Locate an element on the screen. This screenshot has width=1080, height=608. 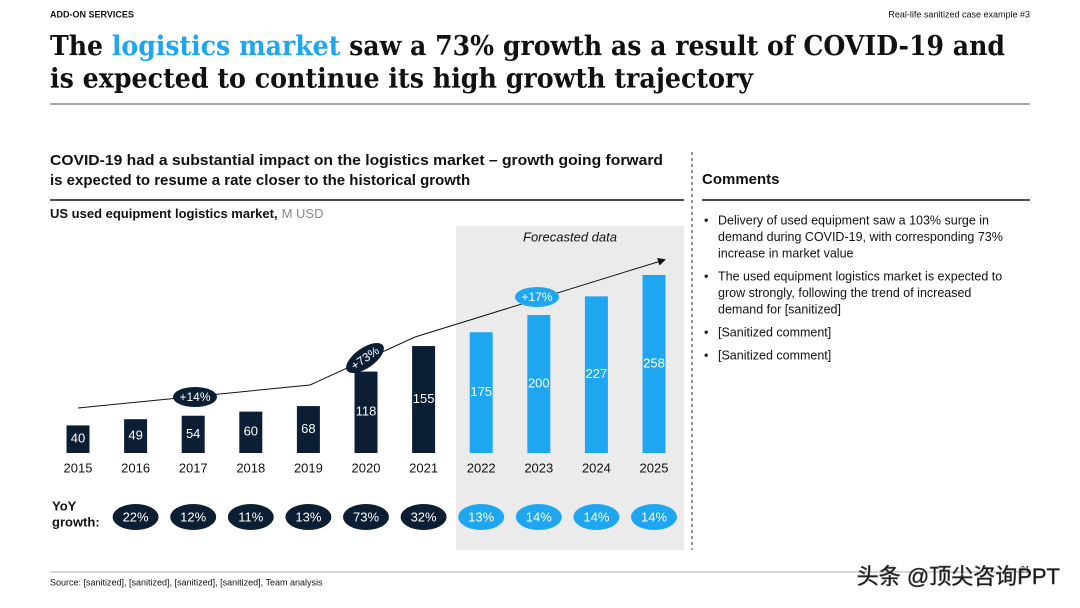
value-label: 258 is located at coordinates (654, 362).